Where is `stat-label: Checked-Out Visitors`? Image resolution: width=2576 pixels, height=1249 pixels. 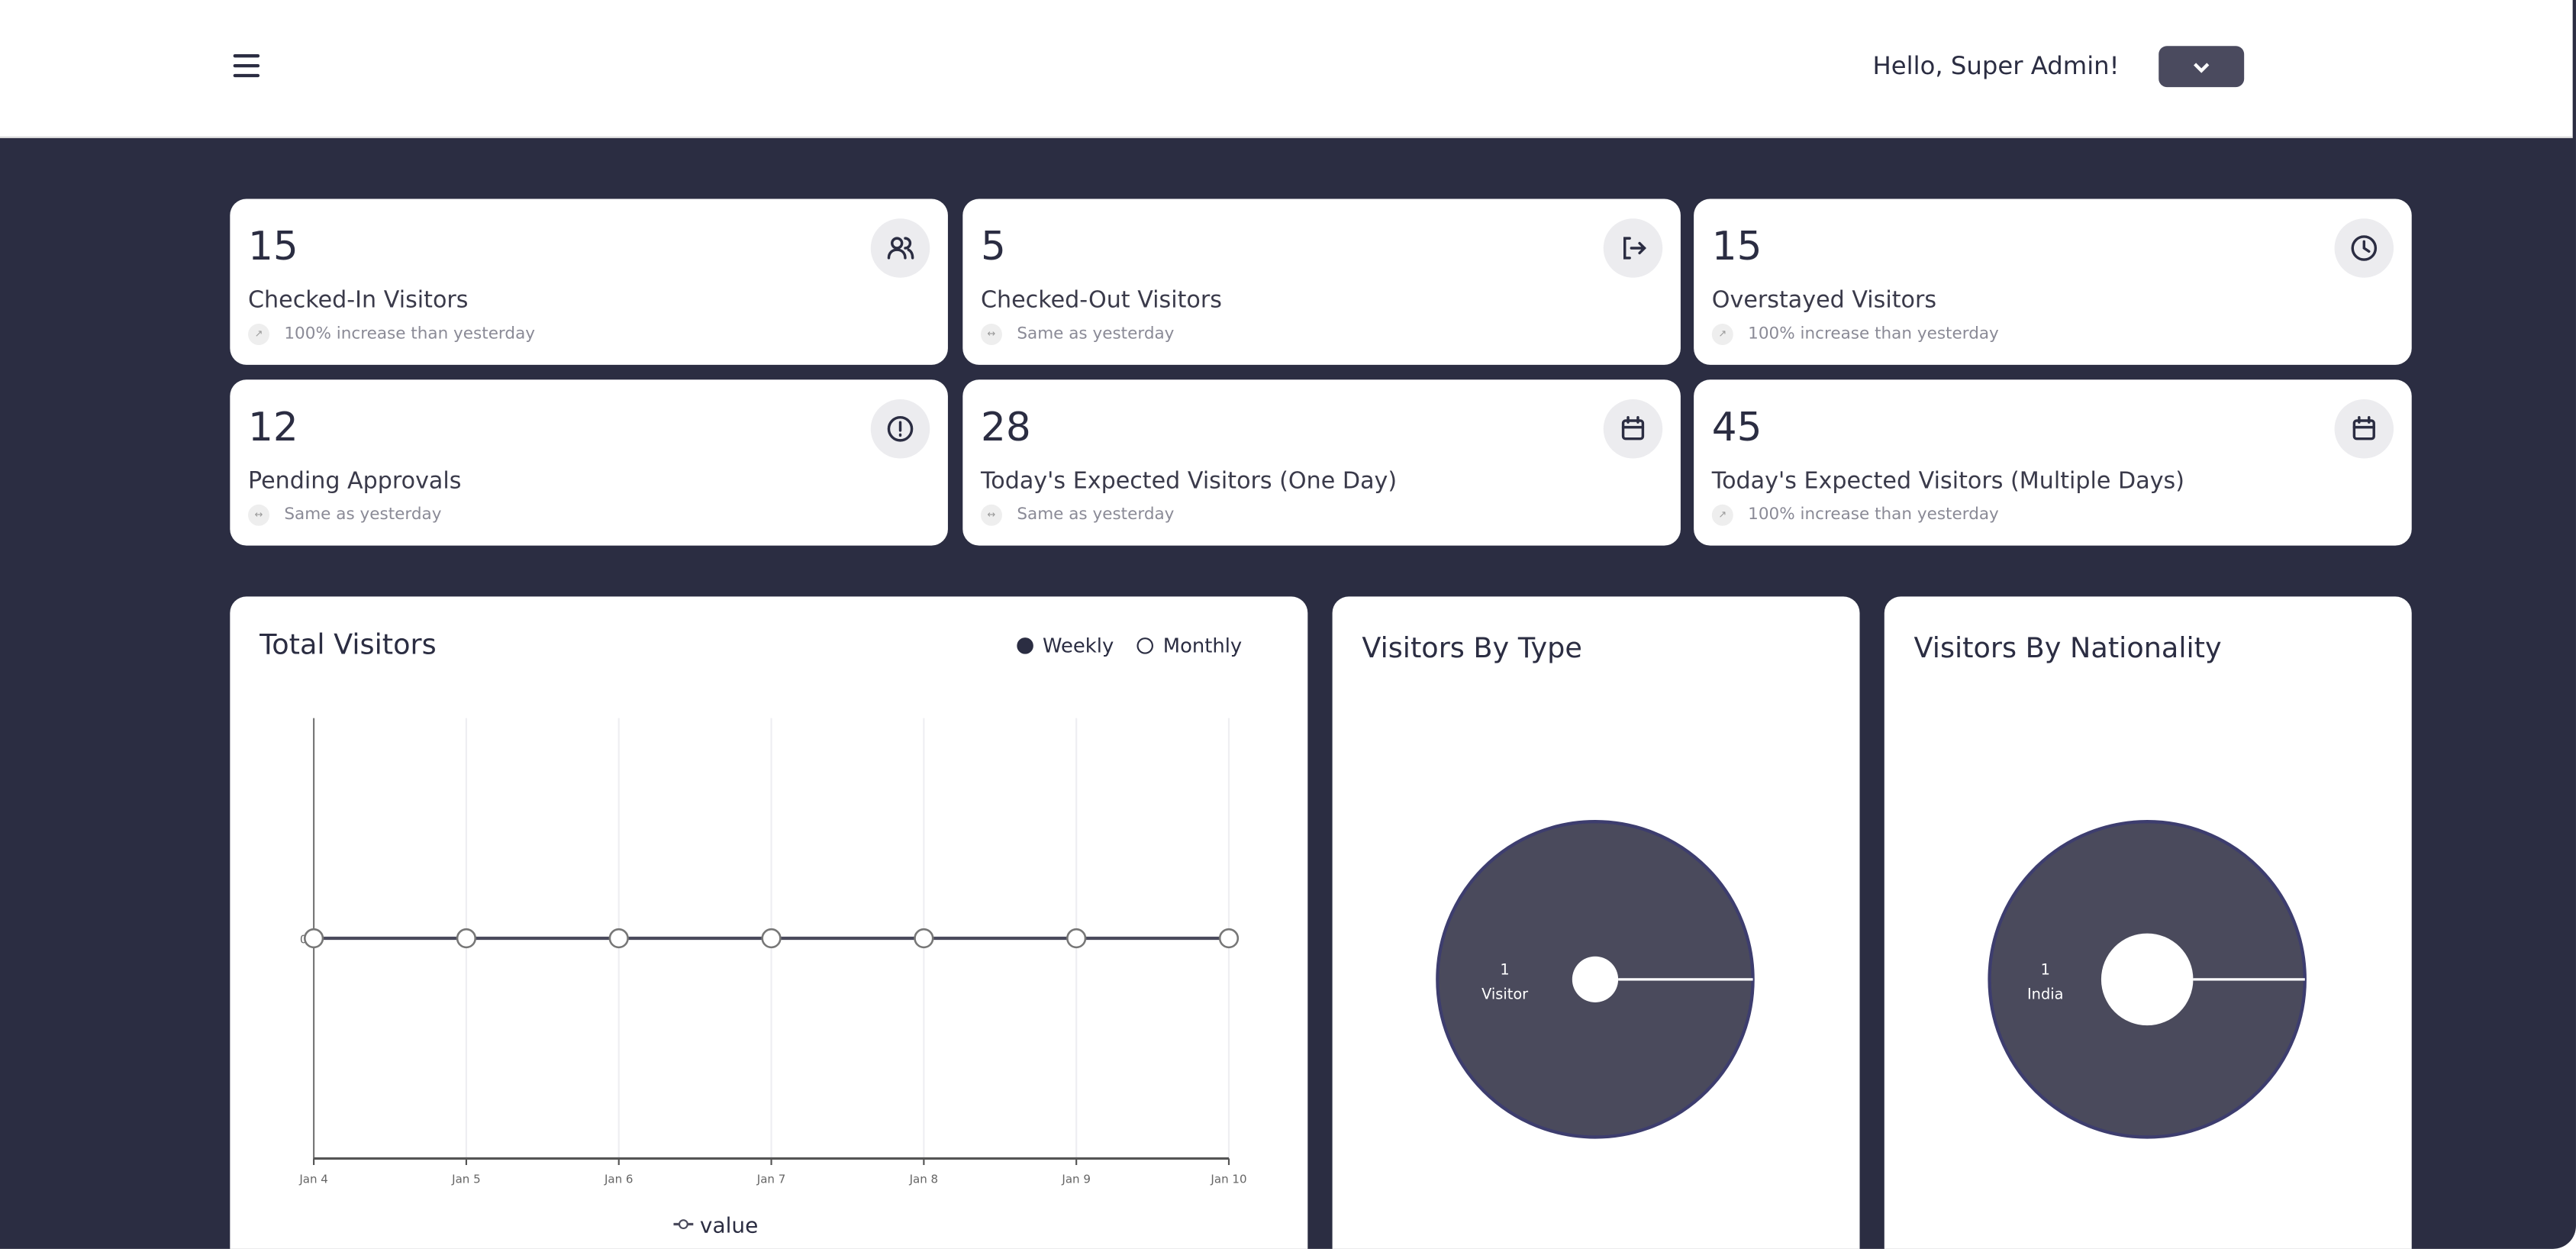
stat-label: Checked-Out Visitors is located at coordinates (1101, 301).